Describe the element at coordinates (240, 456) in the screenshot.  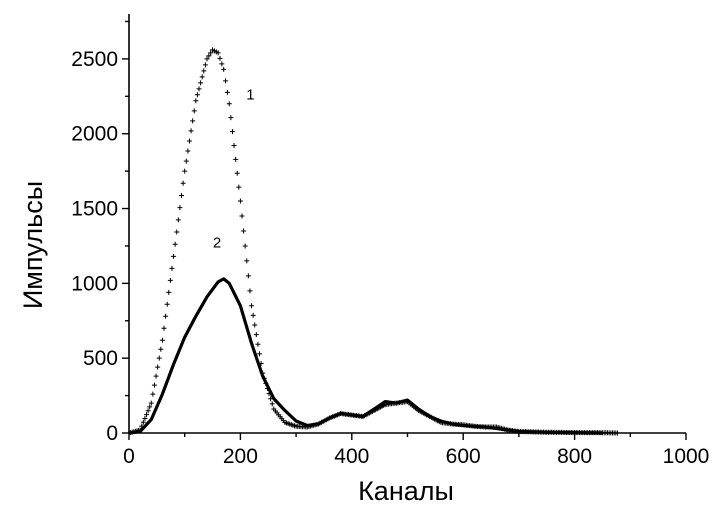
I see `x-tick-label: 200` at that location.